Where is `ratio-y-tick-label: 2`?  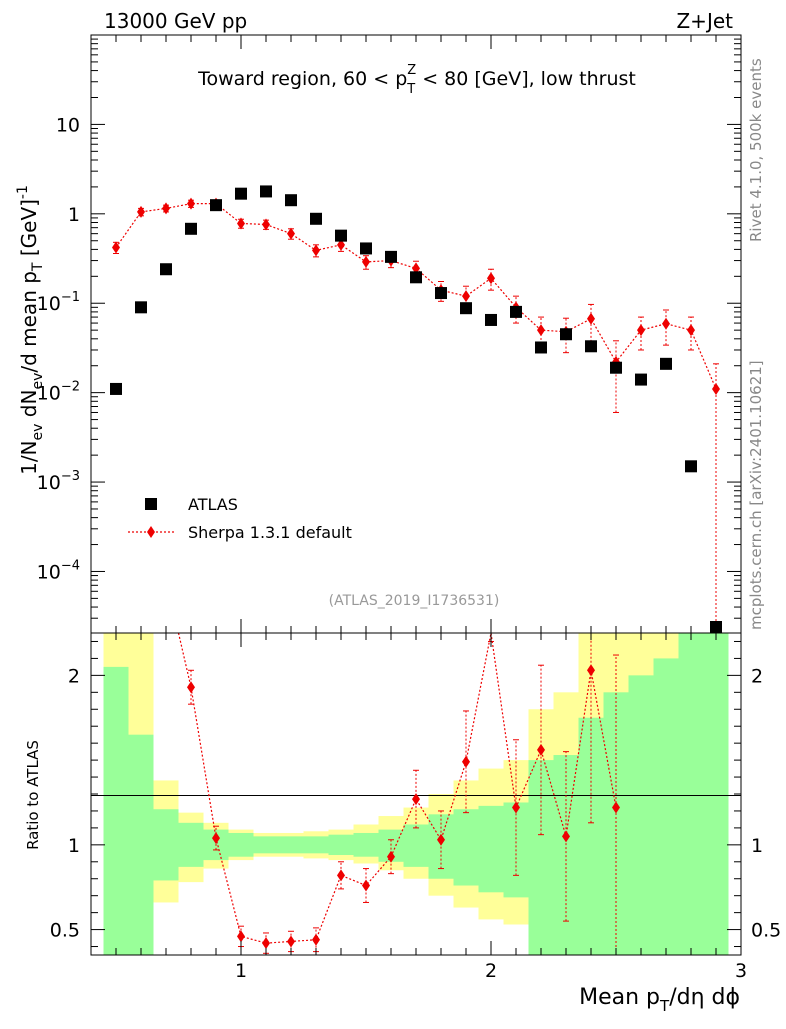 ratio-y-tick-label: 2 is located at coordinates (74, 676).